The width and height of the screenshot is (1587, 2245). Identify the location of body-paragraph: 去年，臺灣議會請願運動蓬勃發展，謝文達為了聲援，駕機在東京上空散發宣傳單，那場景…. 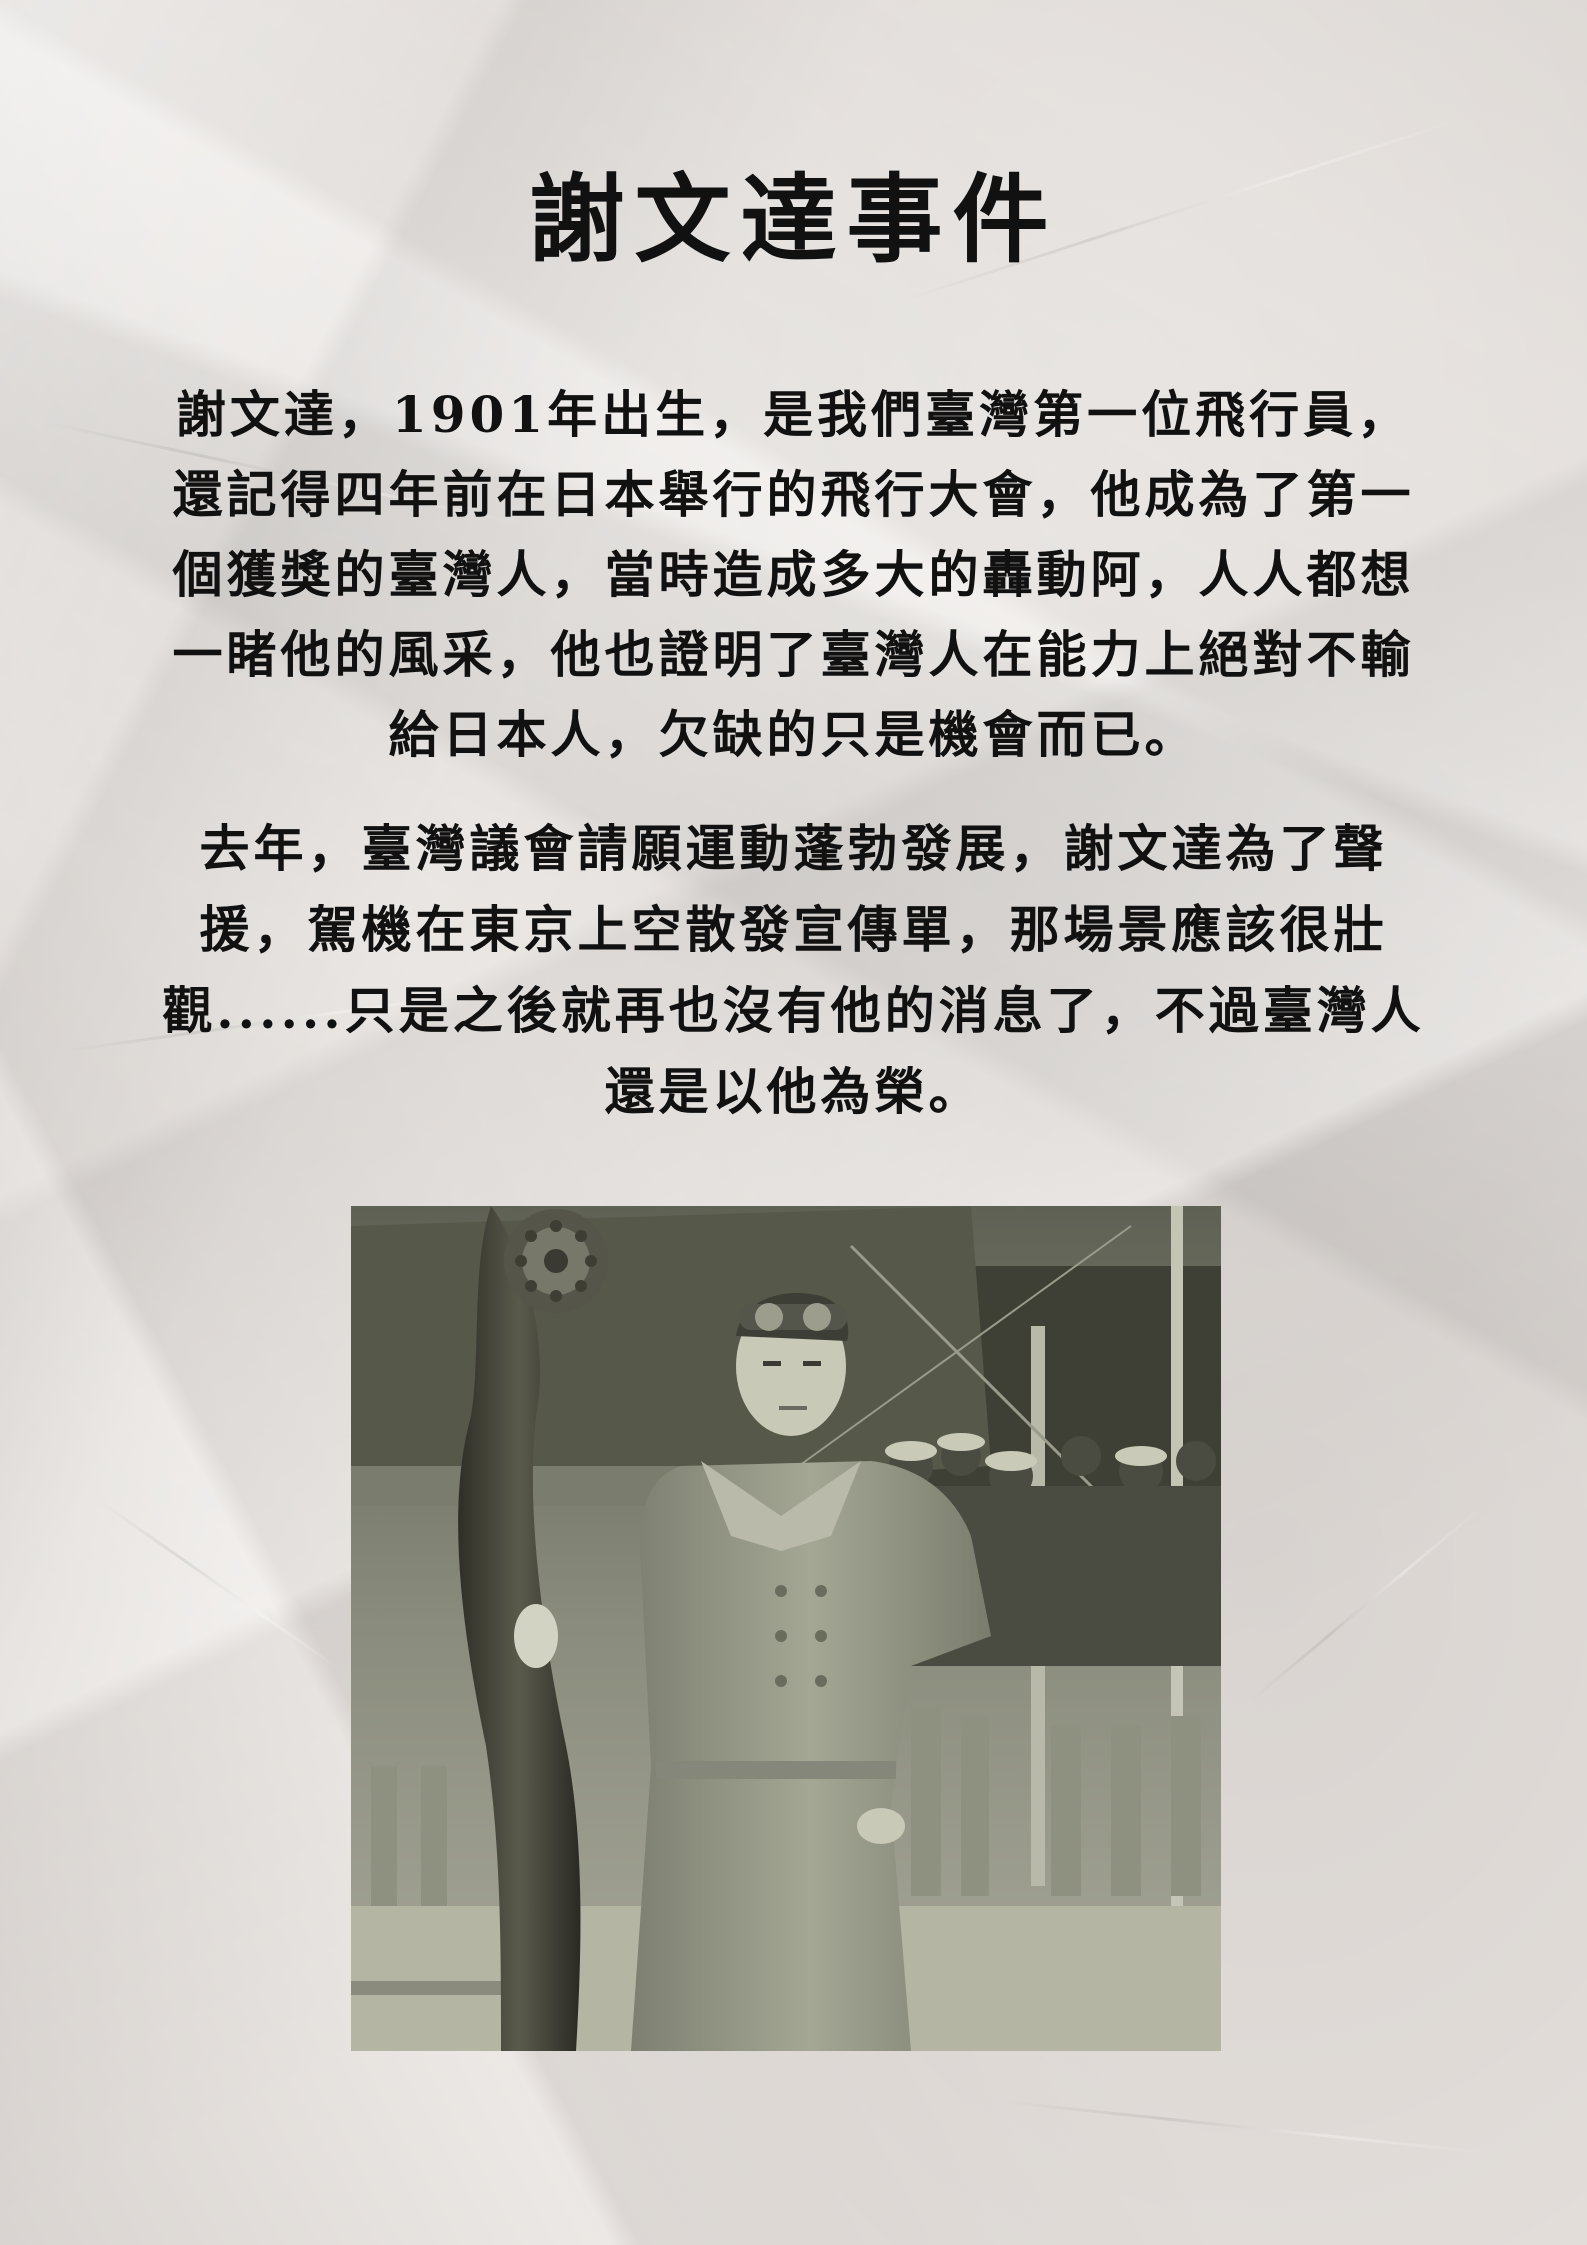
(793, 970).